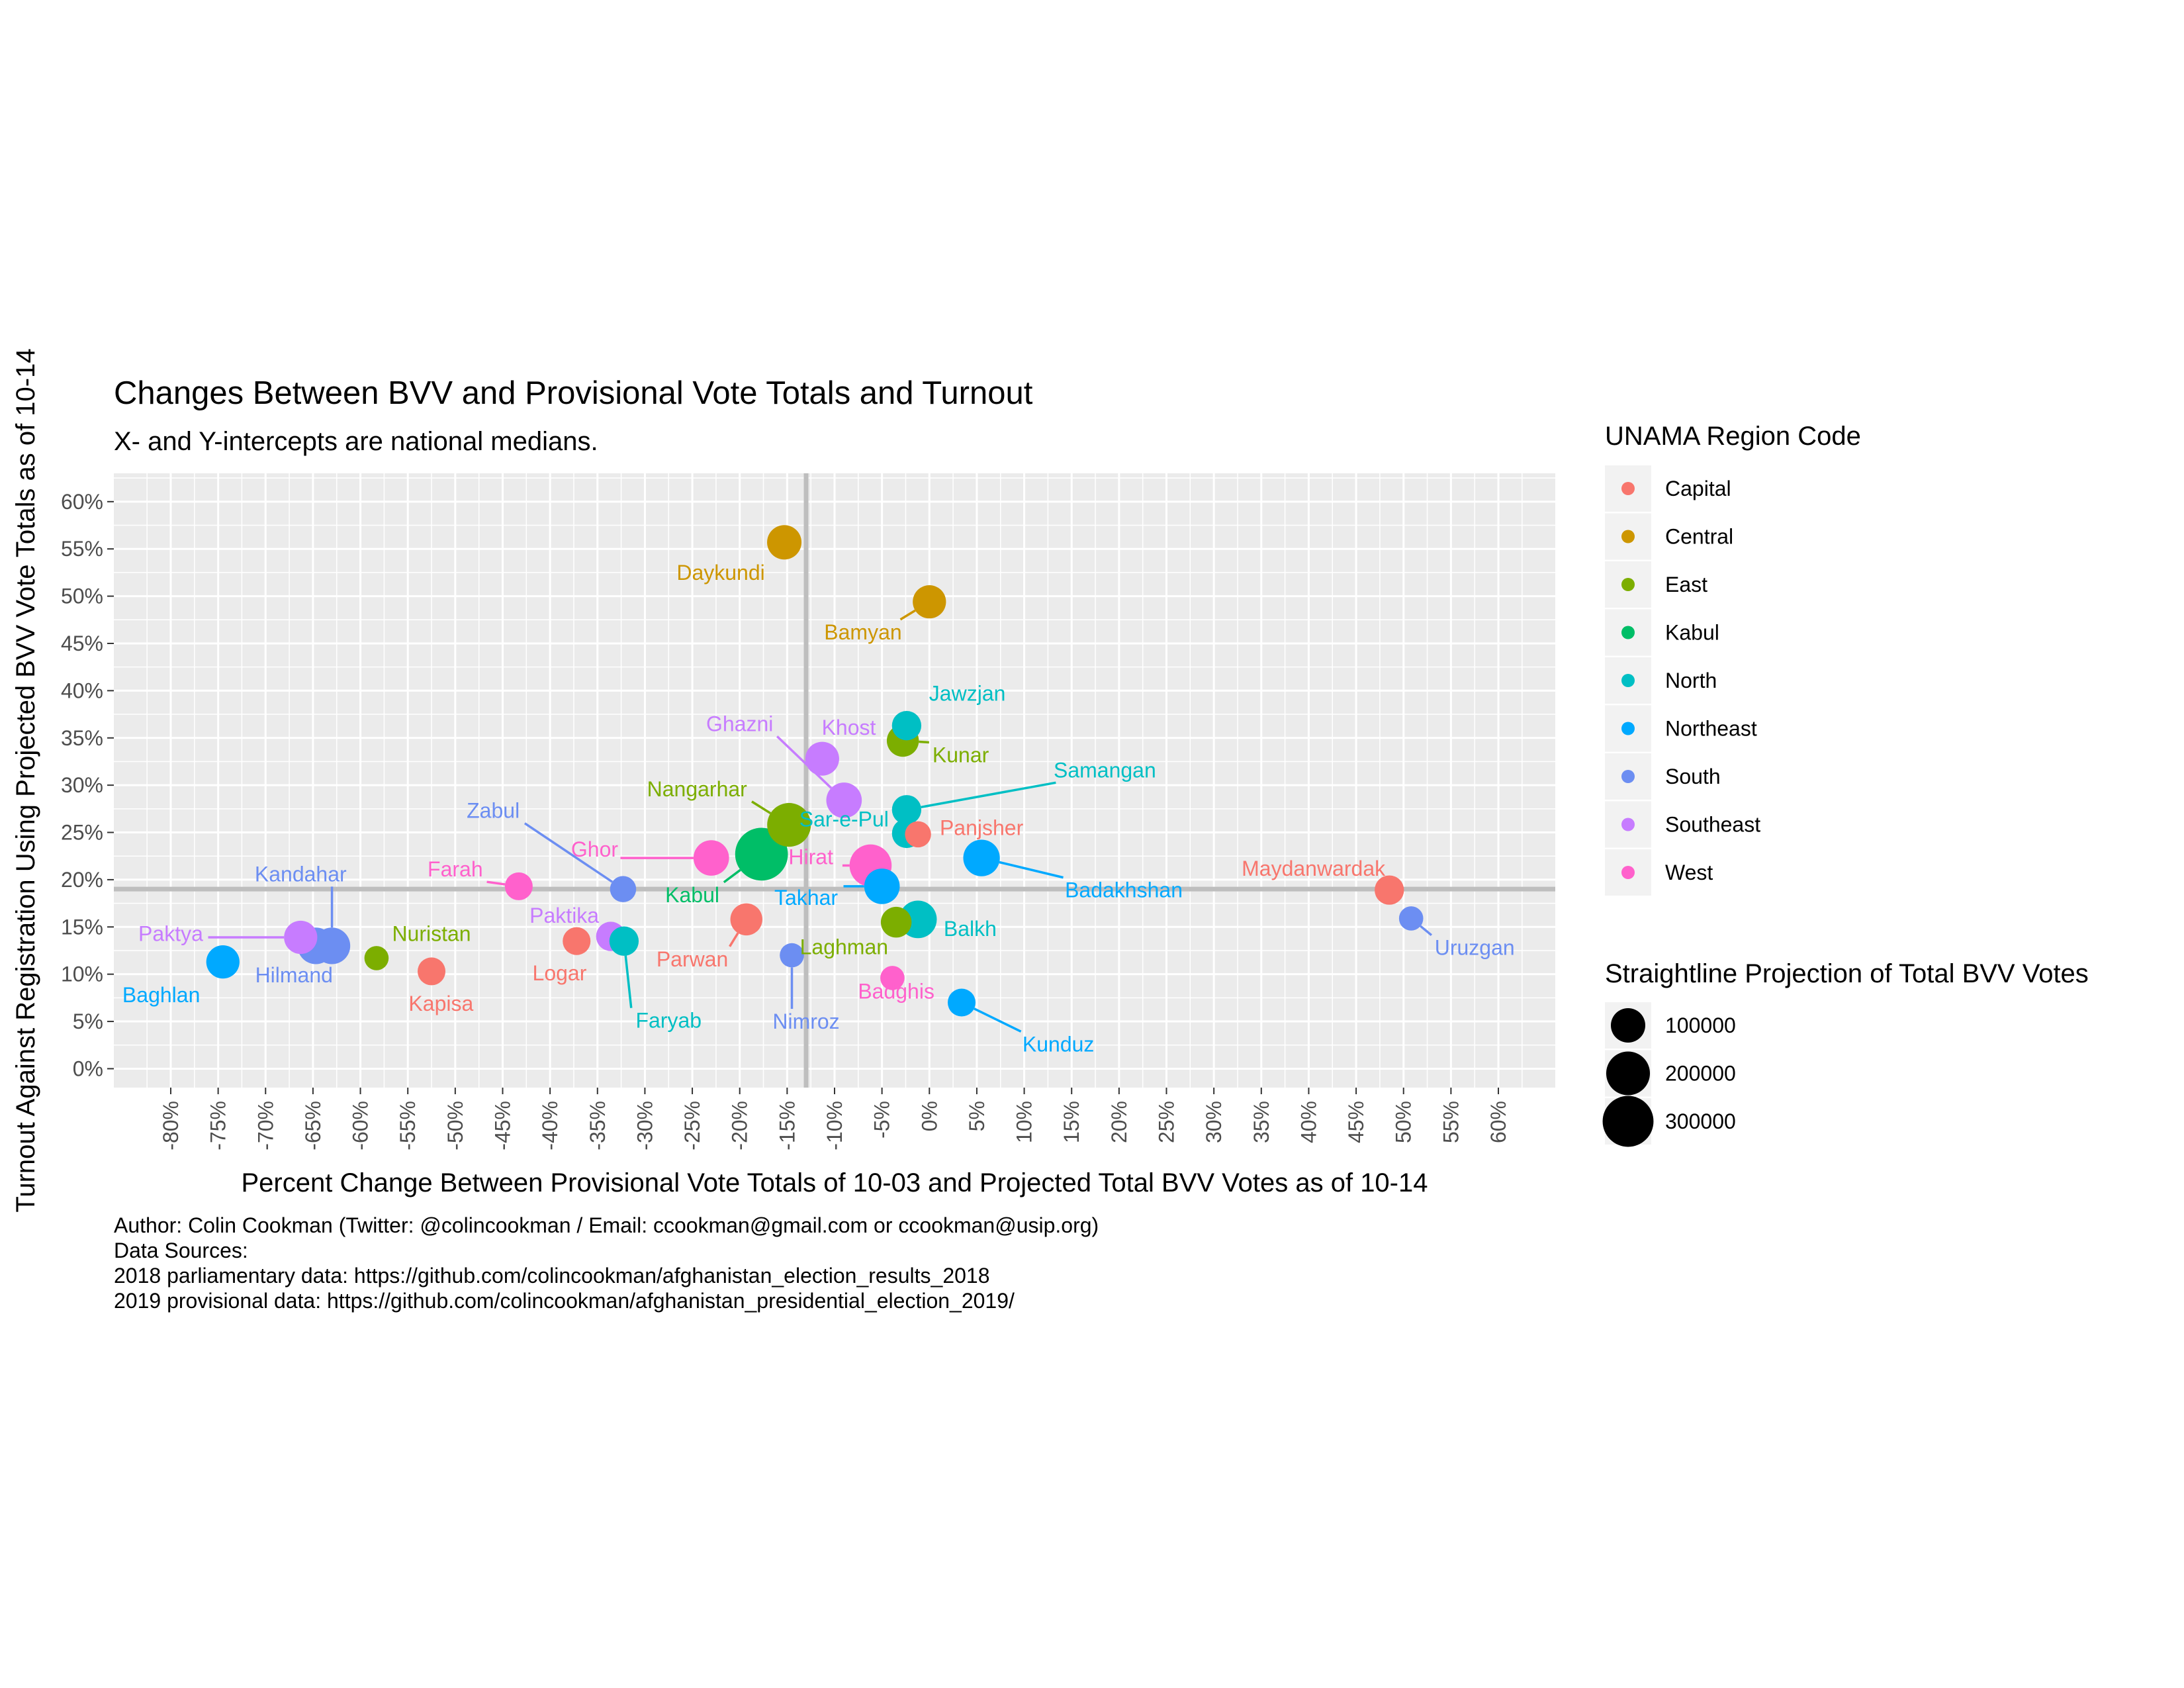 Image resolution: width=2184 pixels, height=1688 pixels. What do you see at coordinates (518, 886) in the screenshot?
I see `point-farah` at bounding box center [518, 886].